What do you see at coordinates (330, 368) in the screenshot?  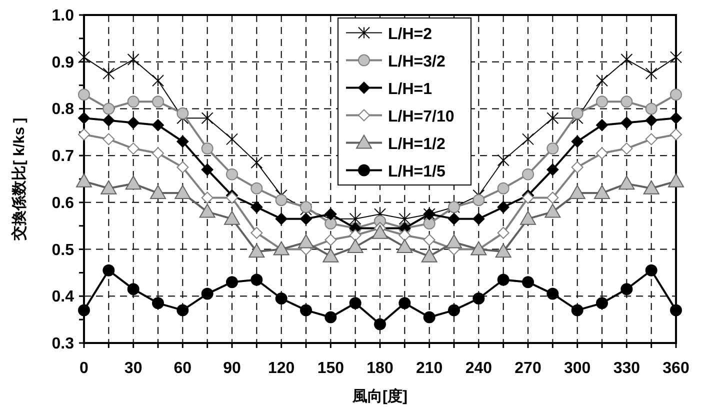 I see `x-tick-label: 150` at bounding box center [330, 368].